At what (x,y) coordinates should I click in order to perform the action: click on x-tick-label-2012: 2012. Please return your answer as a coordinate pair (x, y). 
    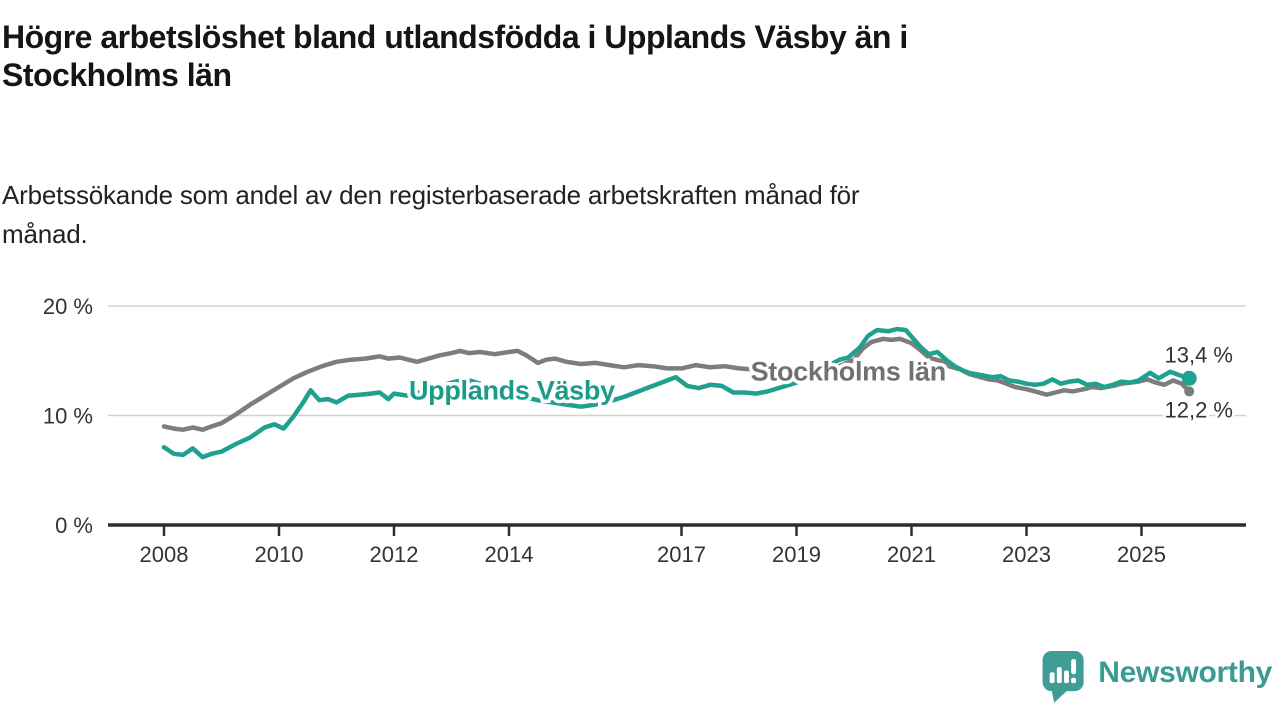
    Looking at the image, I should click on (394, 554).